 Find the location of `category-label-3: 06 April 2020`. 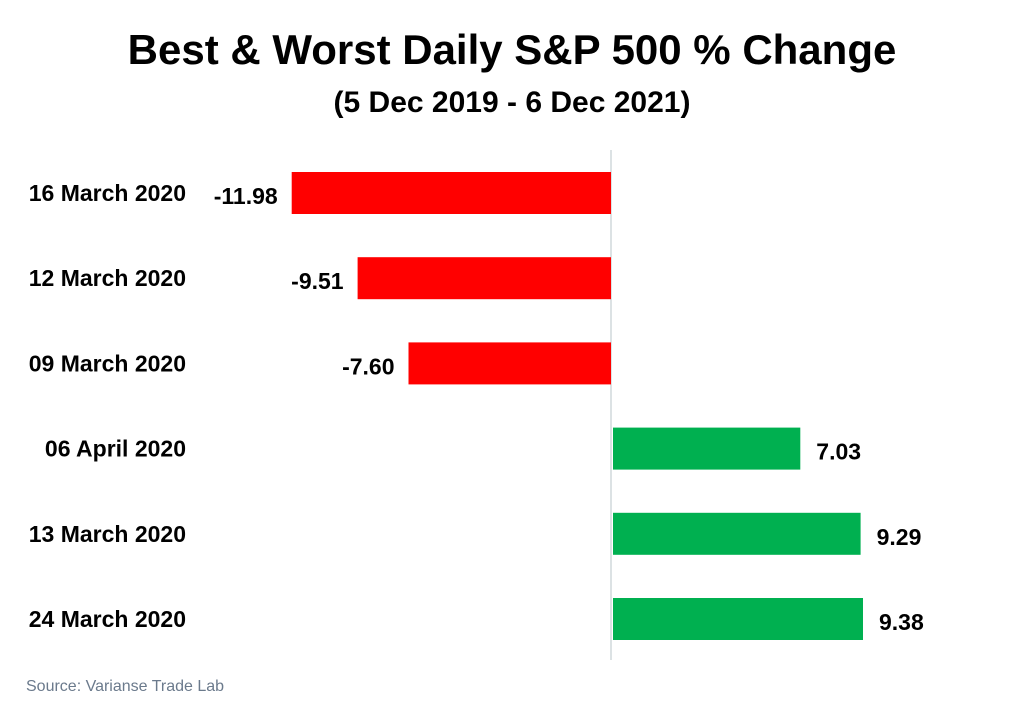

category-label-3: 06 April 2020 is located at coordinates (115, 449).